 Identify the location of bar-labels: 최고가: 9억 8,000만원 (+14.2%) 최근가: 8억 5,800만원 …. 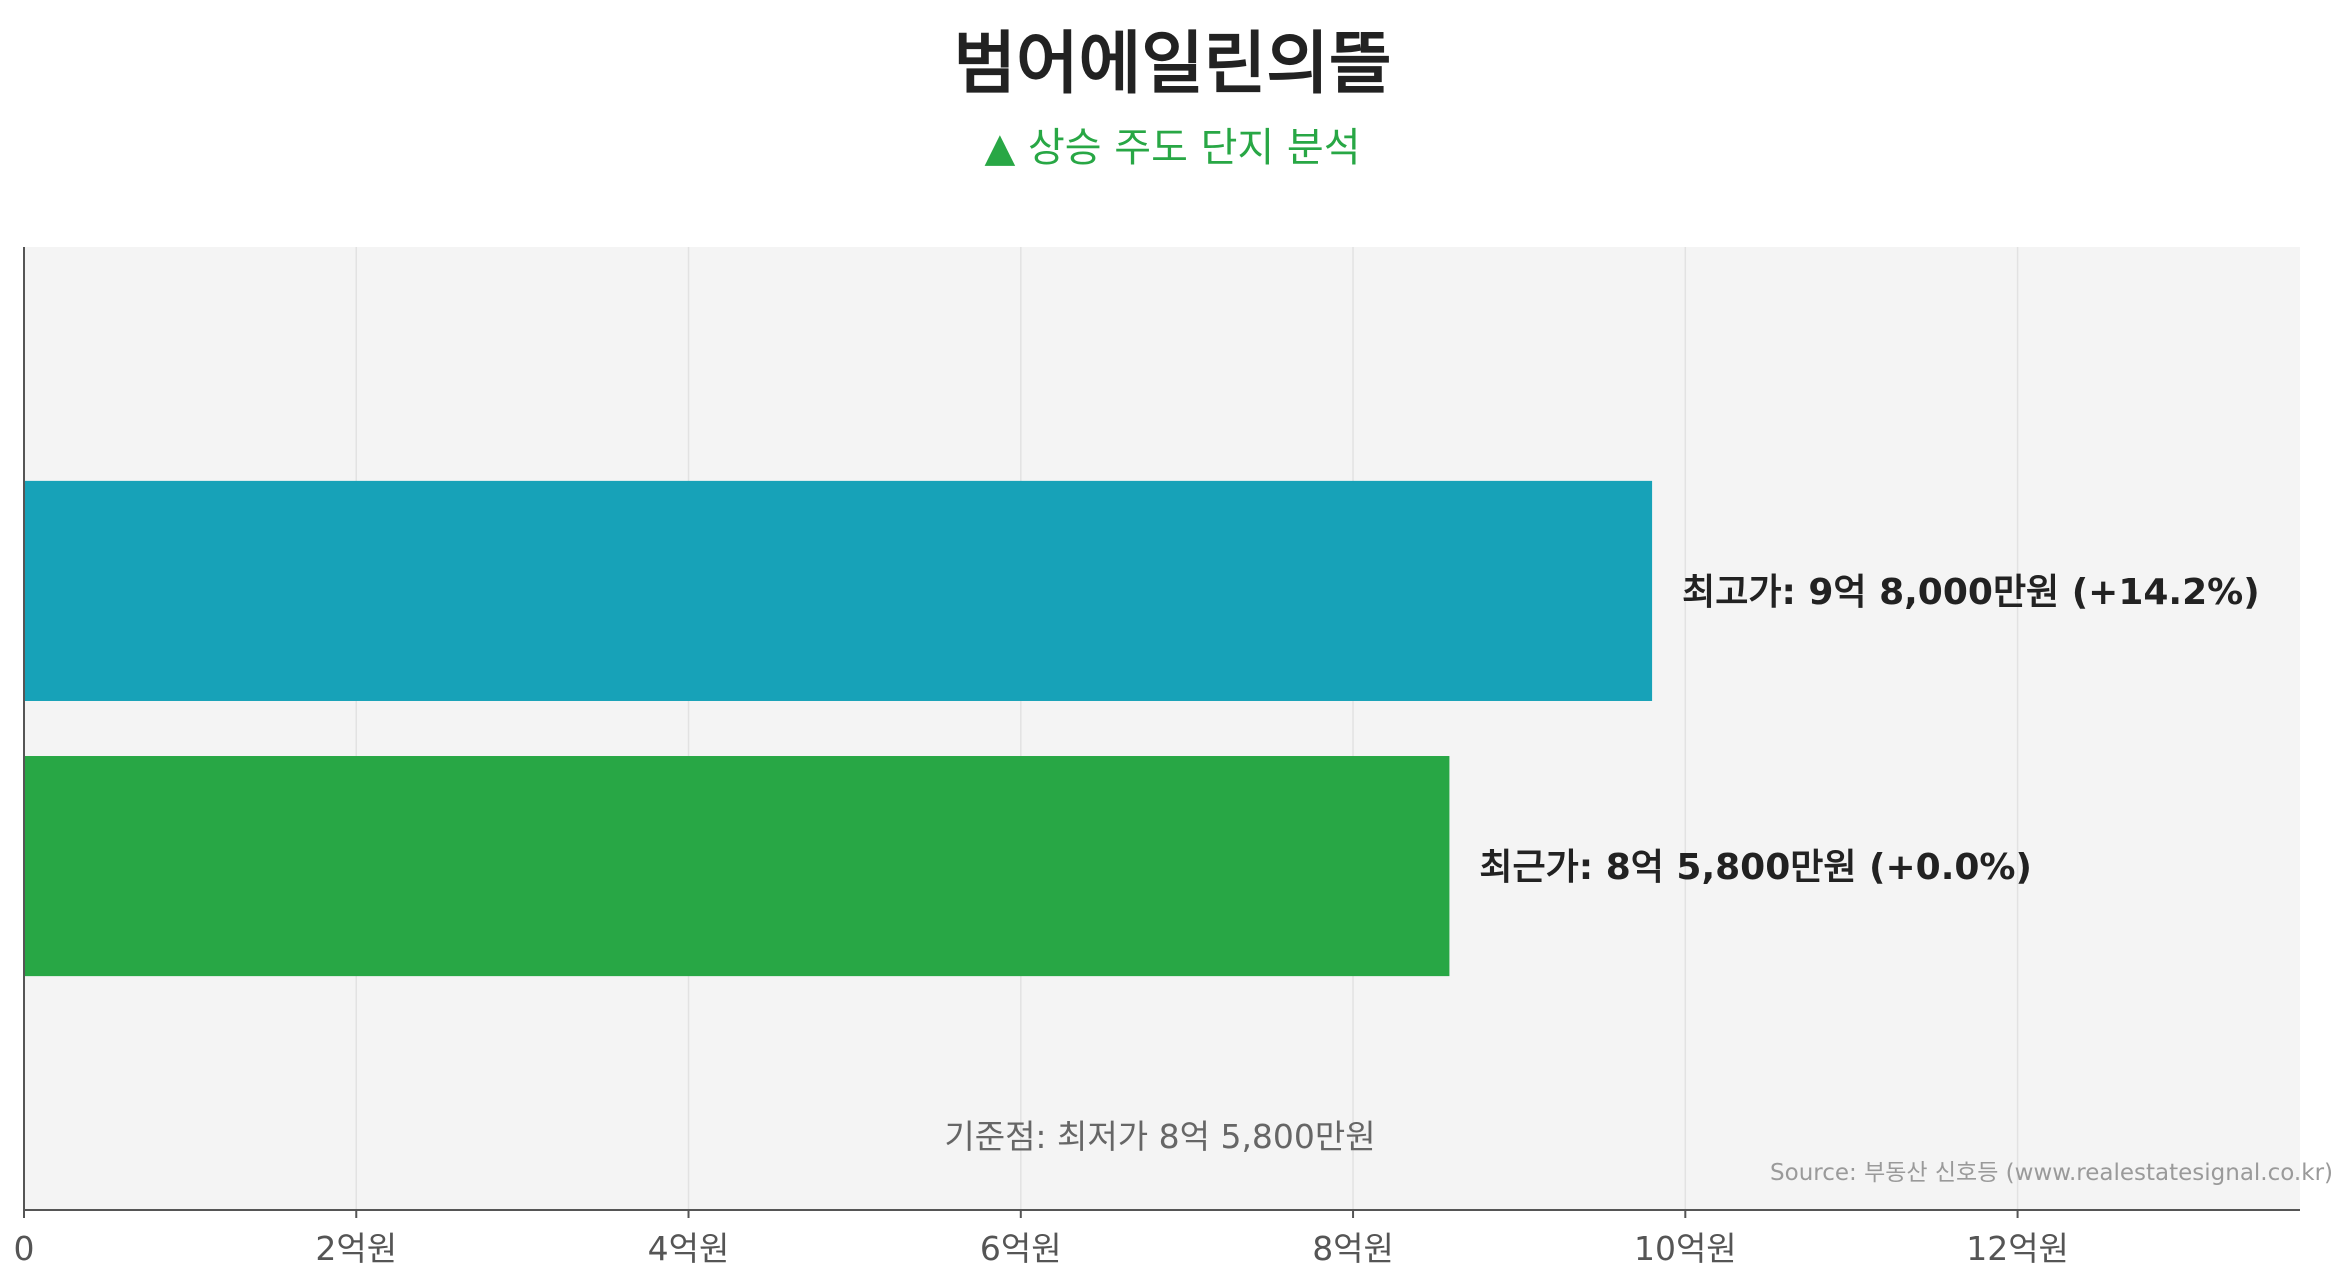
(1869, 730).